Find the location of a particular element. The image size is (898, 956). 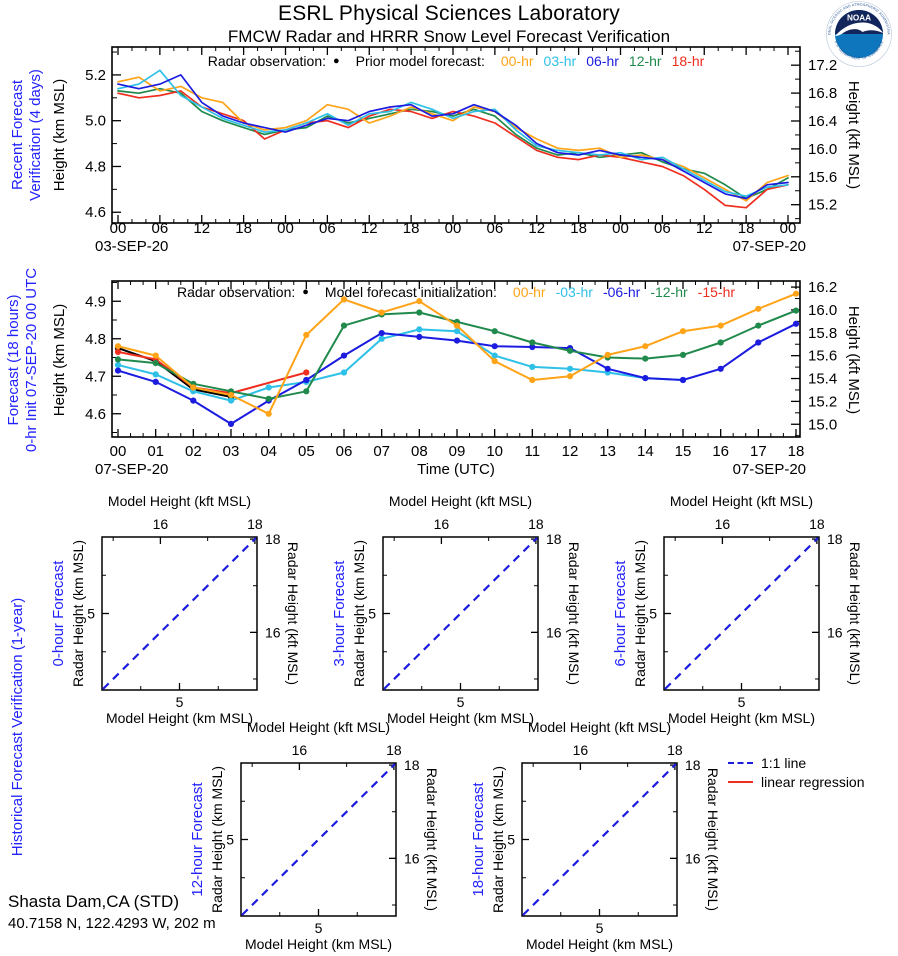

page-title: ESRL Physical Sciences Laboratory is located at coordinates (449, 13).